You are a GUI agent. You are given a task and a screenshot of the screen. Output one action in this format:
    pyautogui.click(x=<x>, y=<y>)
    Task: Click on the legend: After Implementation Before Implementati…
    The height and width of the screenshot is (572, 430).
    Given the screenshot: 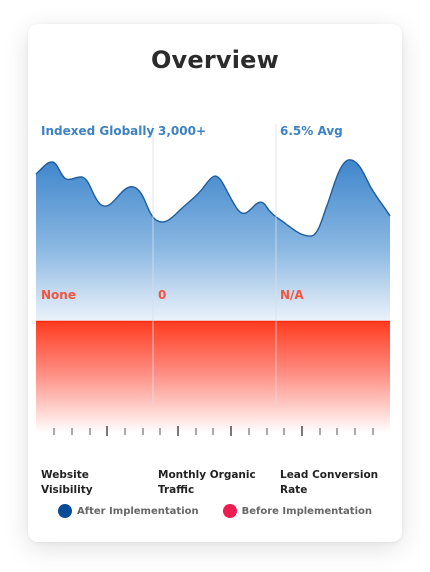 What is the action you would take?
    pyautogui.click(x=215, y=511)
    